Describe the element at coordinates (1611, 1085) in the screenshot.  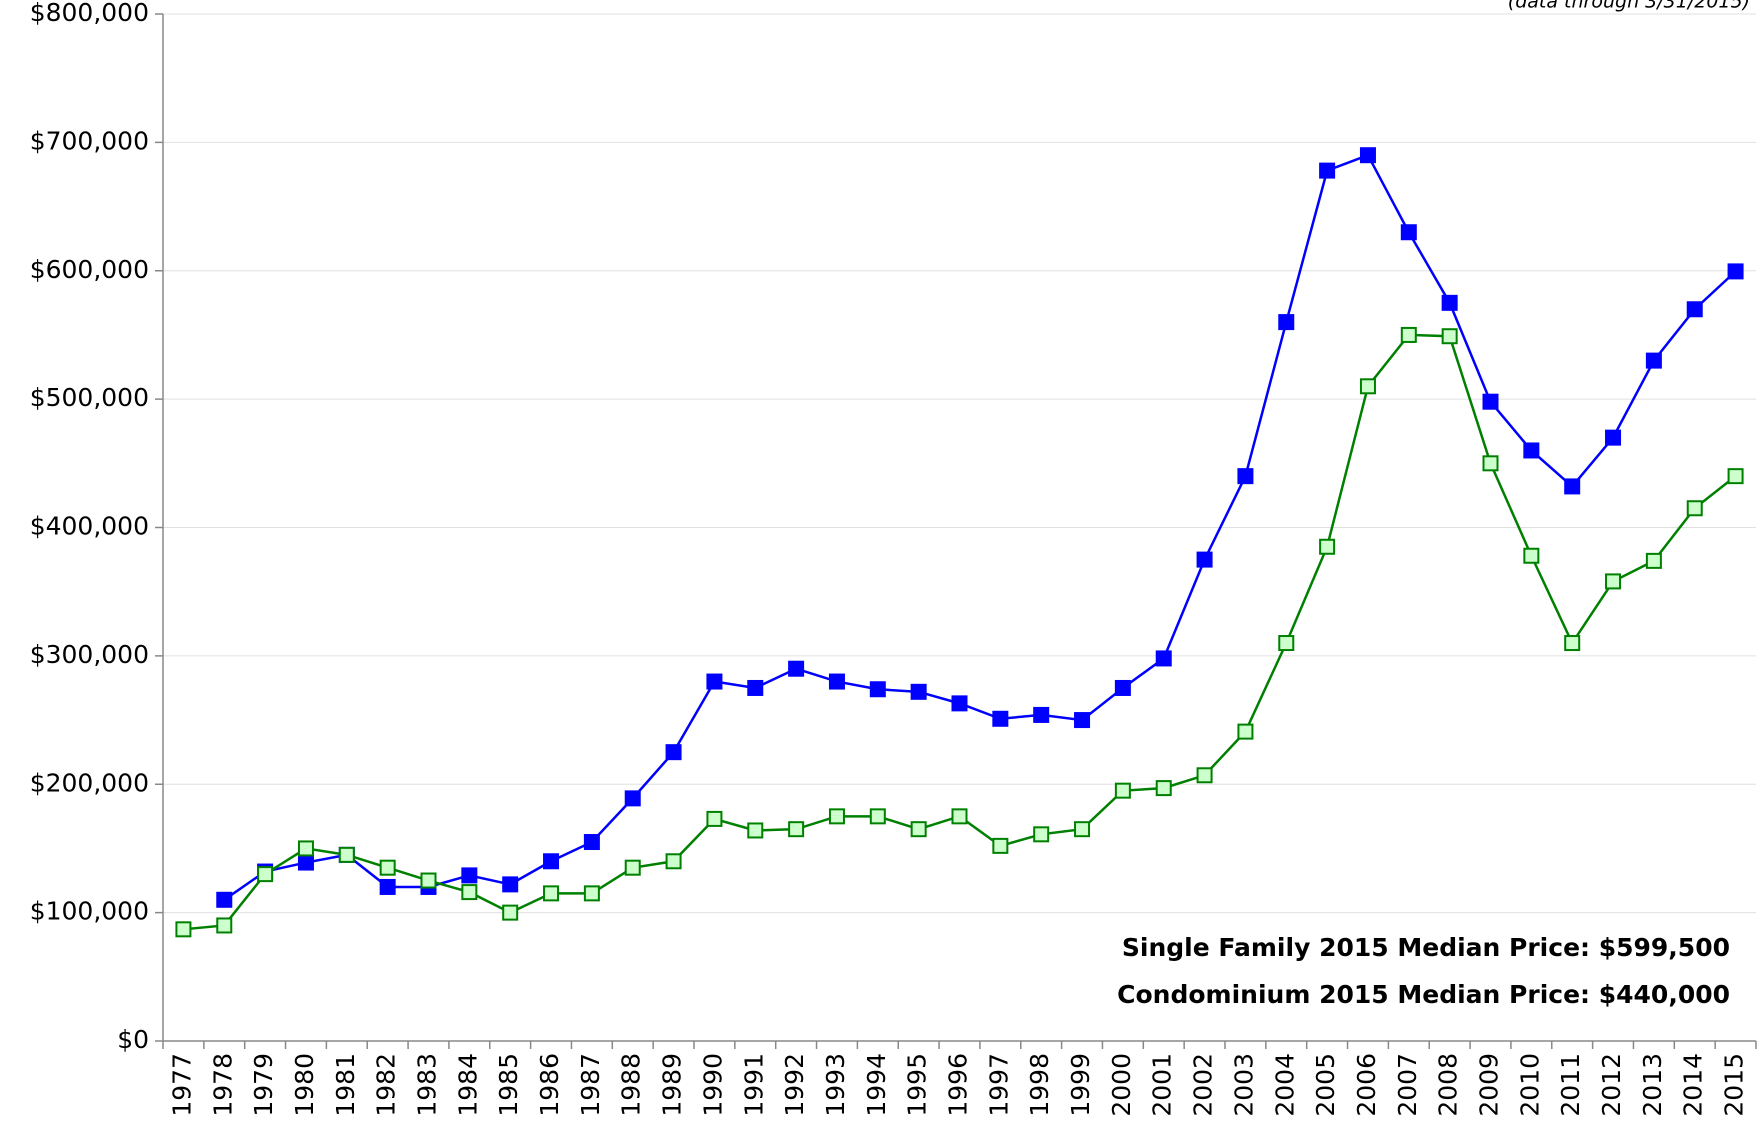
I see `x-tick-label: 2012` at that location.